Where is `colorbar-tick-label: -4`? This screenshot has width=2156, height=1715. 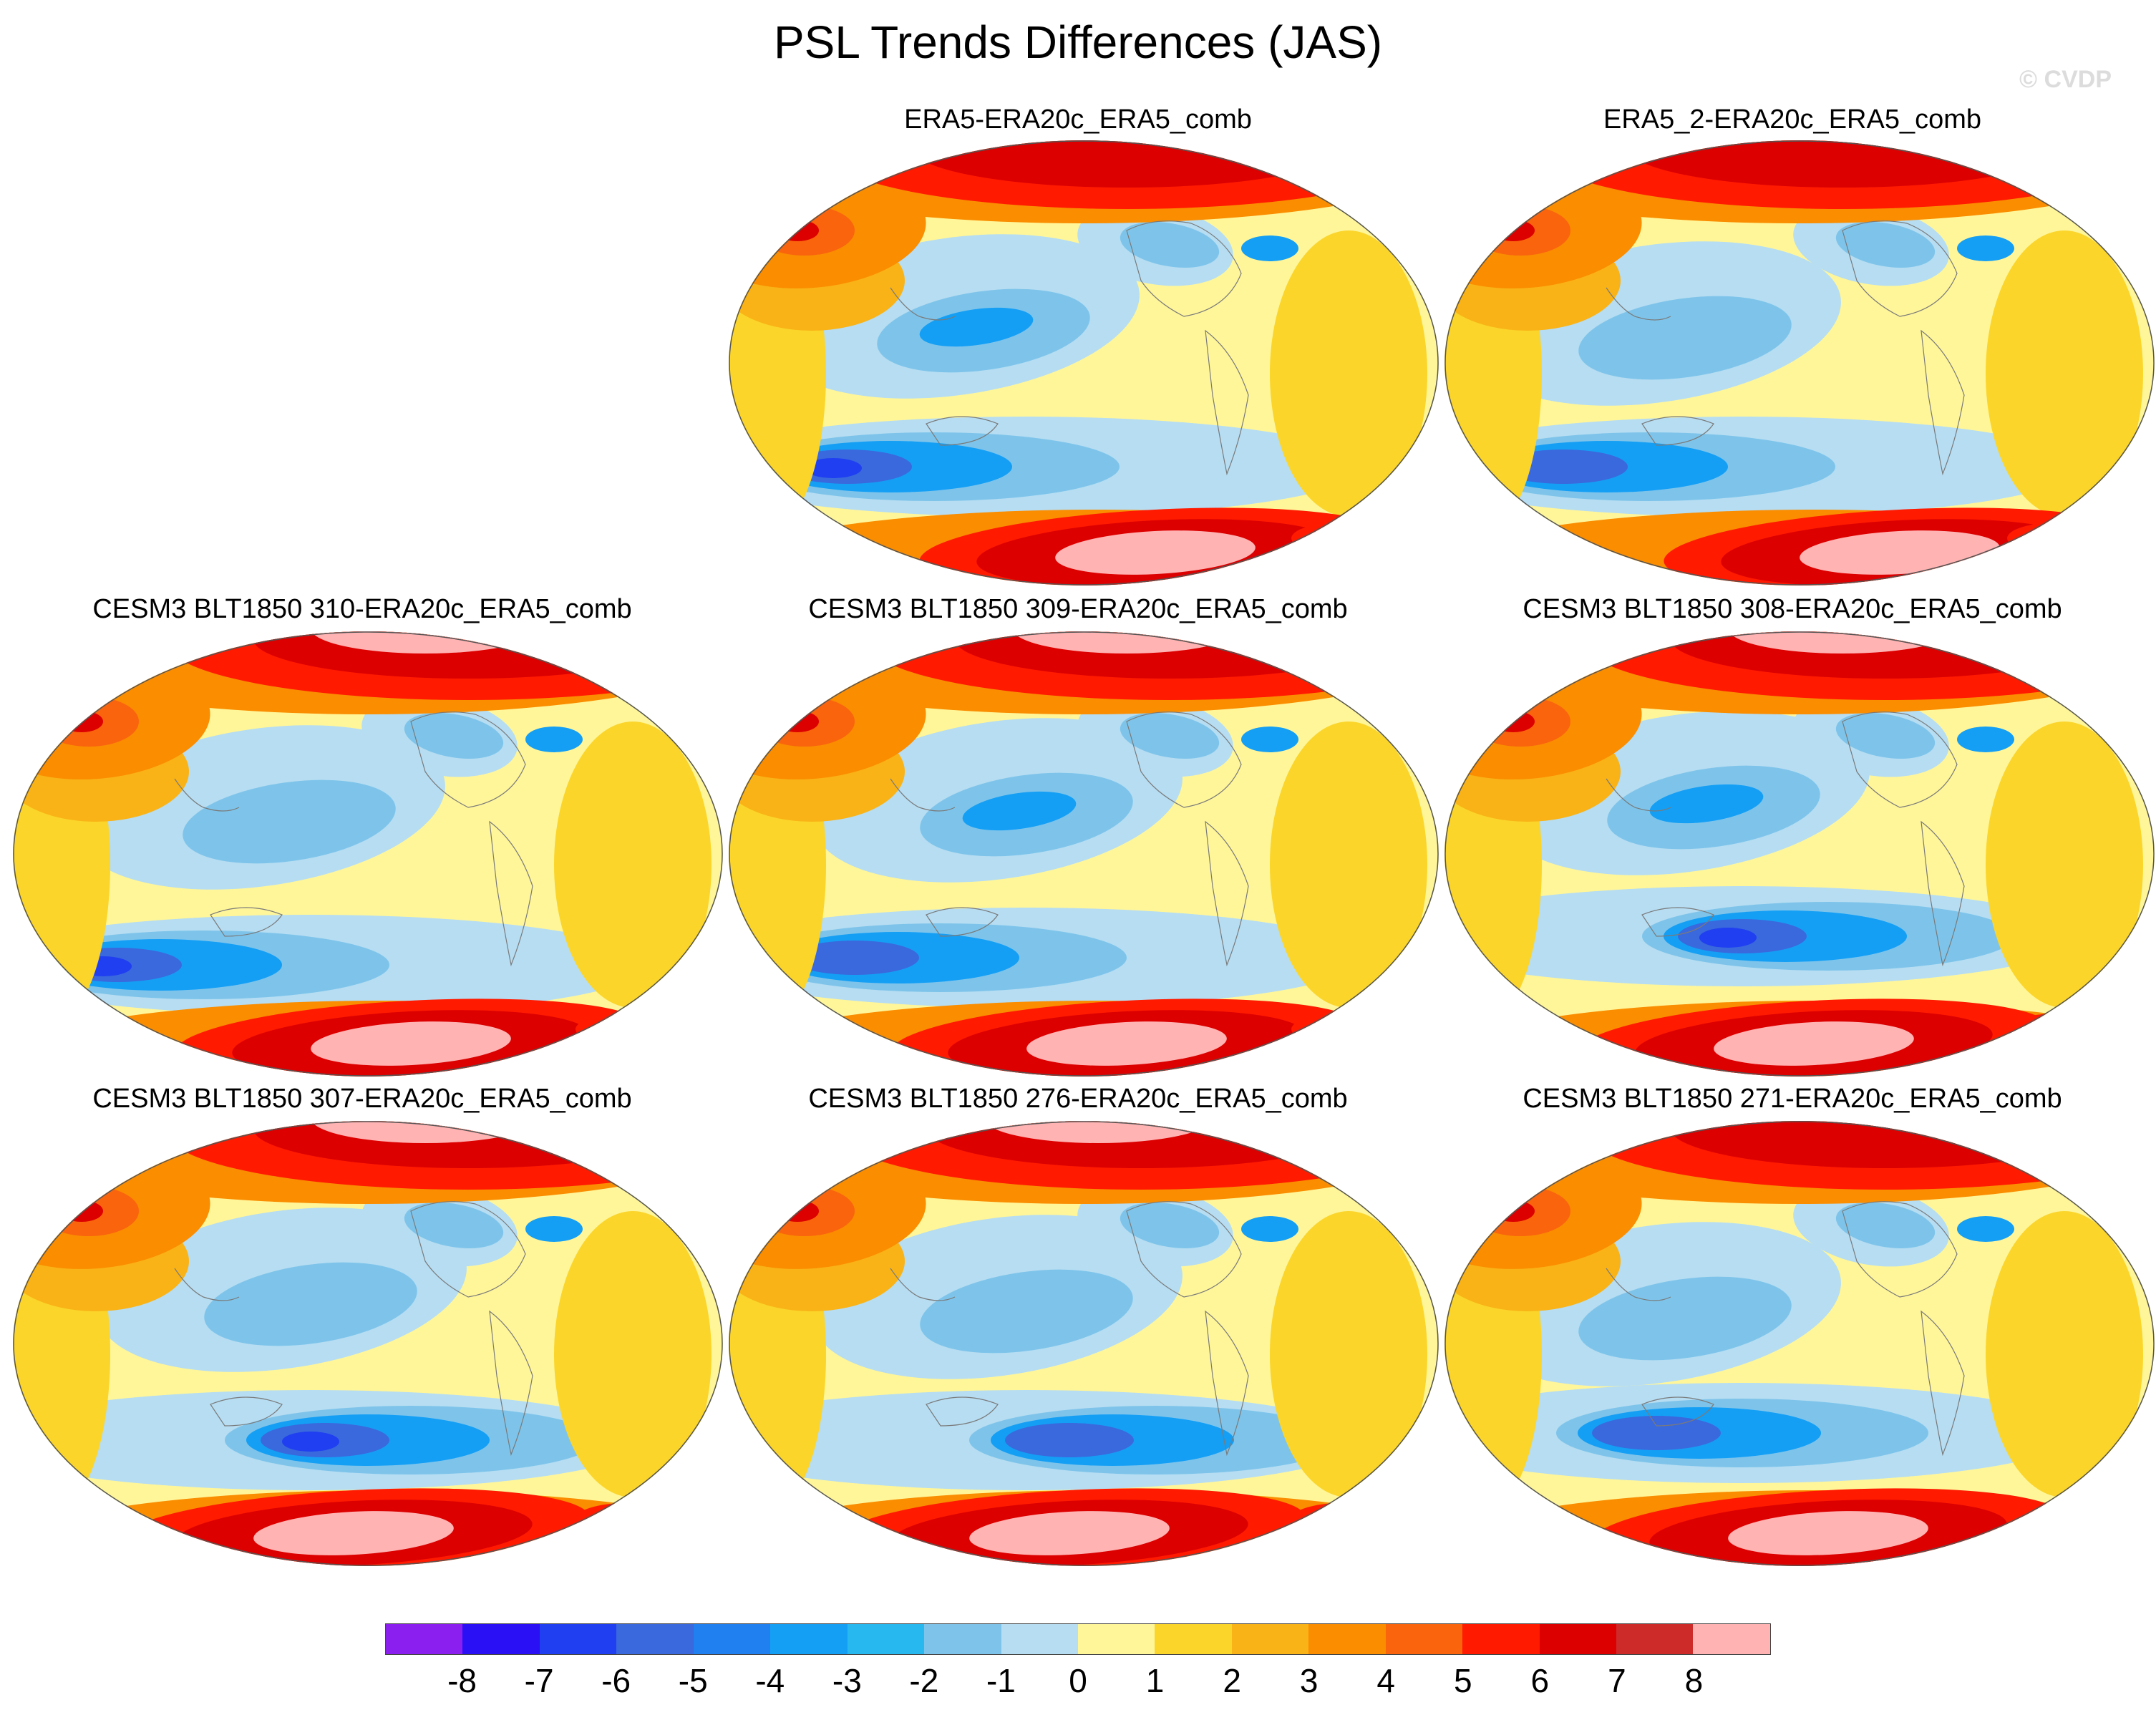
colorbar-tick-label: -4 is located at coordinates (770, 1680).